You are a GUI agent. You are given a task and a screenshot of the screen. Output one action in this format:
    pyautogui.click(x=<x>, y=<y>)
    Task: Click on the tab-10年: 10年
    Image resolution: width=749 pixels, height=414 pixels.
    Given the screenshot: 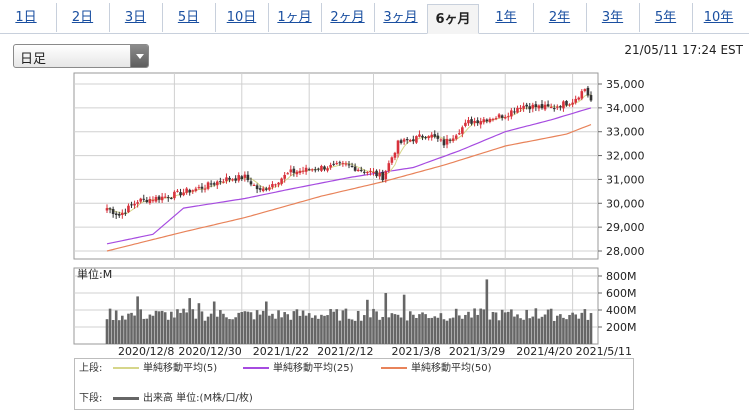 What is the action you would take?
    pyautogui.click(x=718, y=17)
    